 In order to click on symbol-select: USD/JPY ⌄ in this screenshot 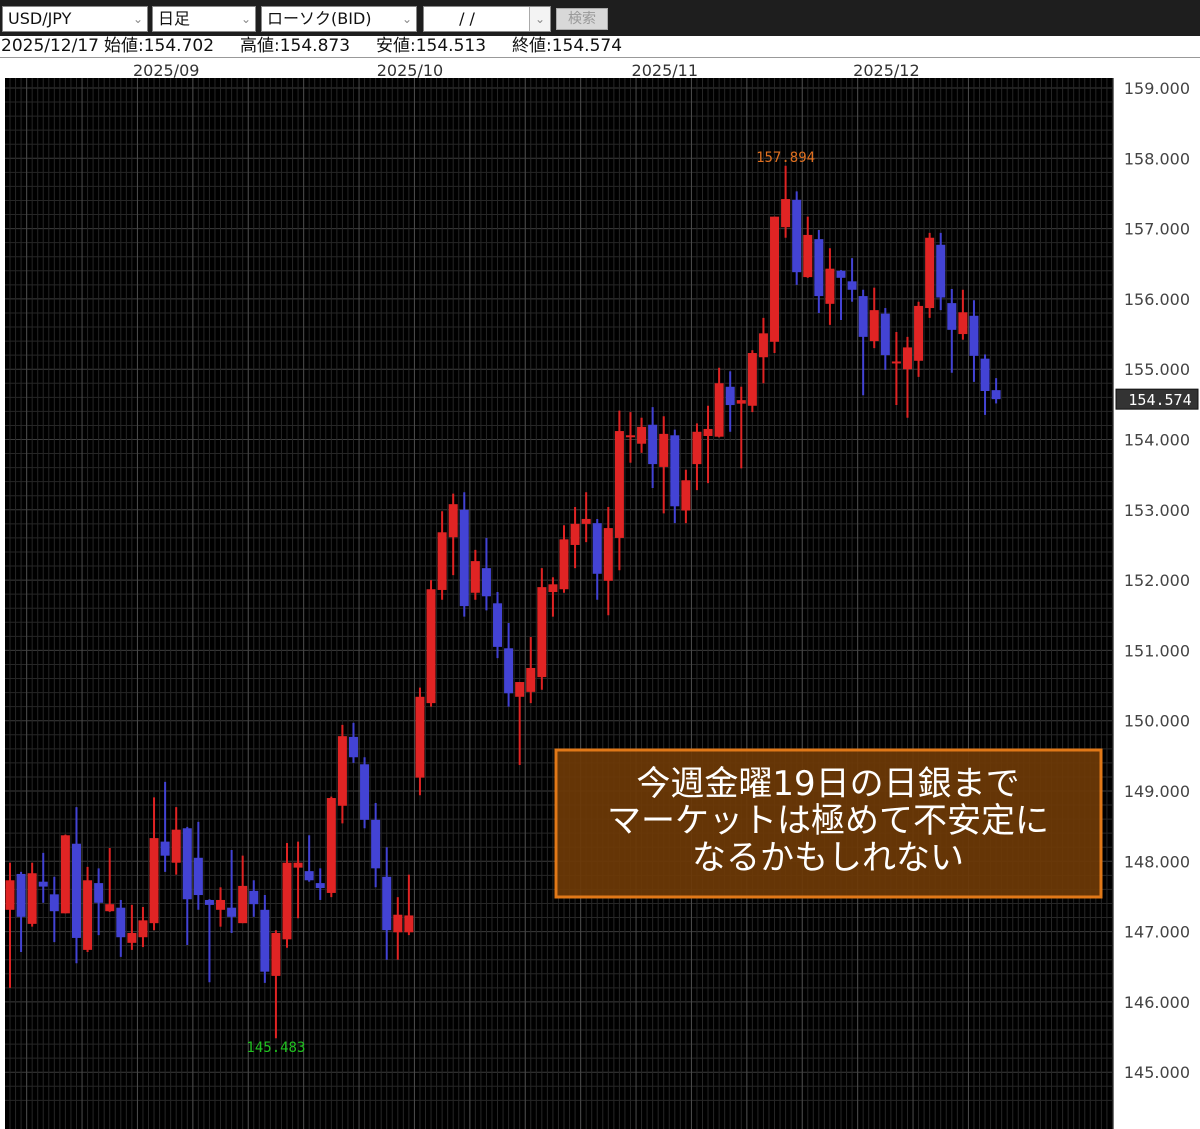, I will do `click(75, 19)`.